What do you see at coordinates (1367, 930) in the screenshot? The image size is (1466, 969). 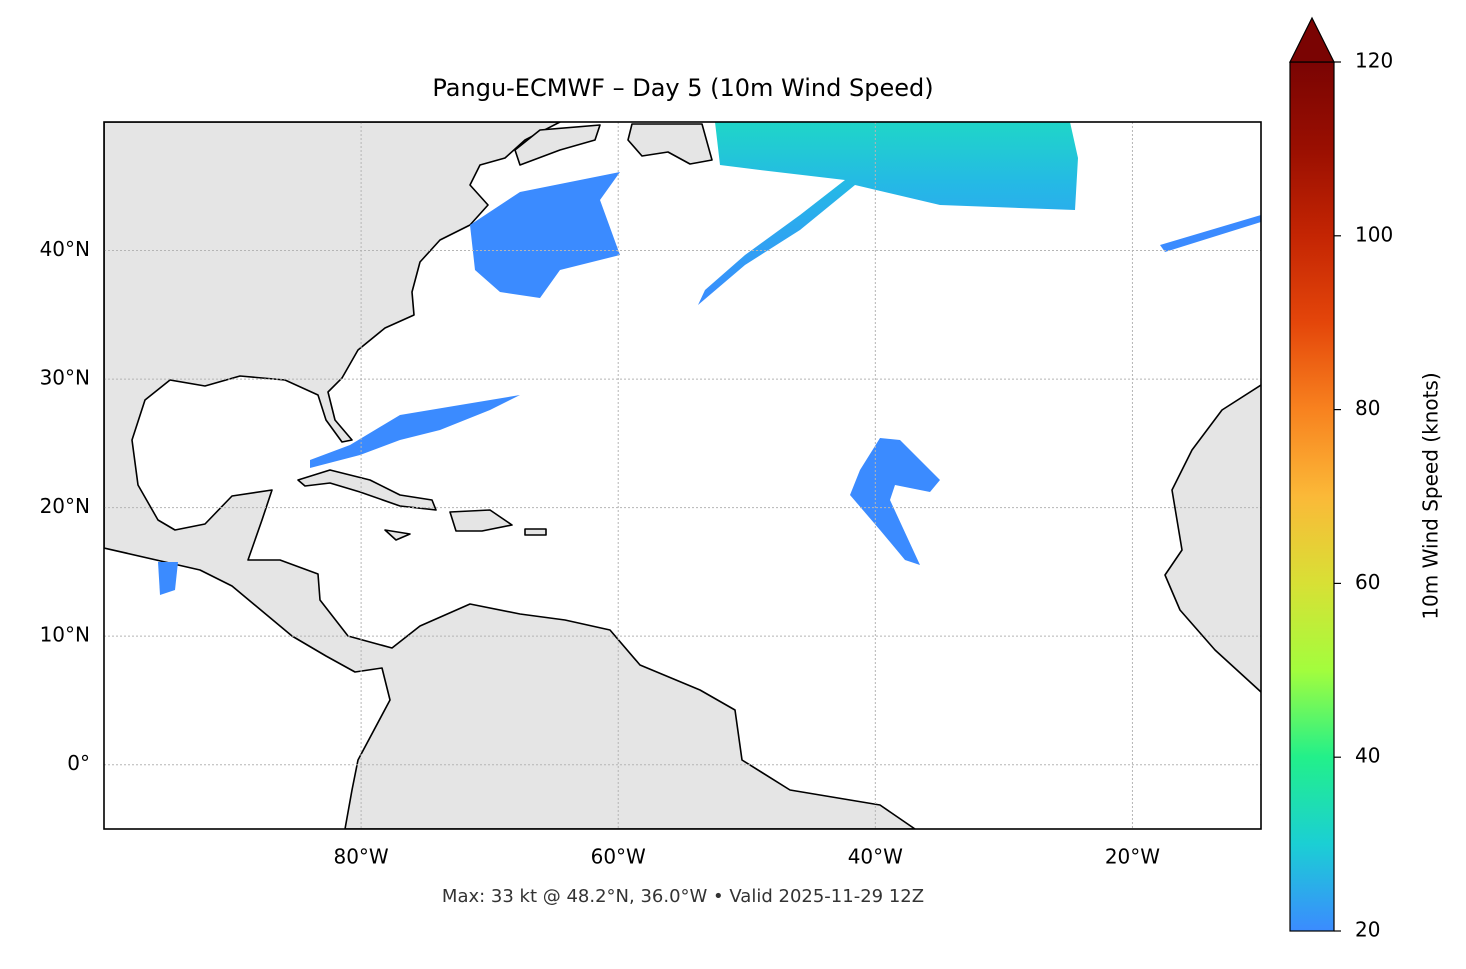 I see `colorbar-tick-label: 20` at bounding box center [1367, 930].